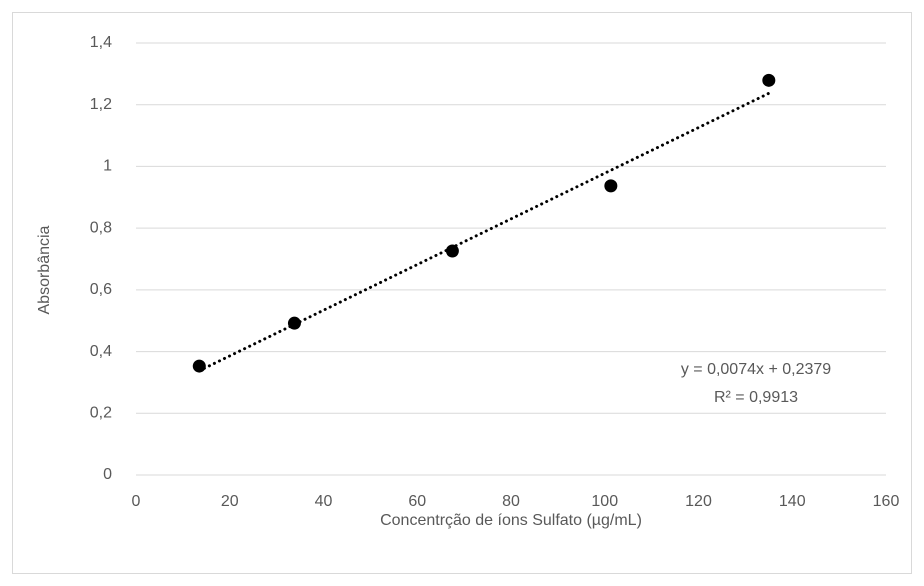 This screenshot has width=924, height=586. I want to click on y-tick-label: 0,6, so click(101, 289).